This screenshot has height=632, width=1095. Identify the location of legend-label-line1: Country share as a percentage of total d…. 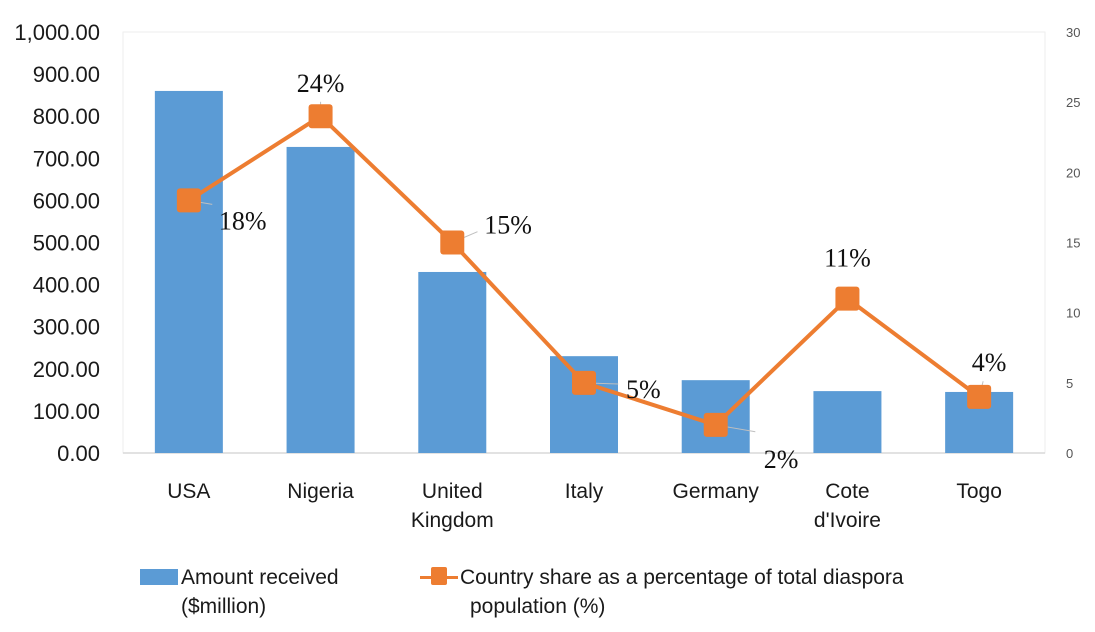
(682, 577).